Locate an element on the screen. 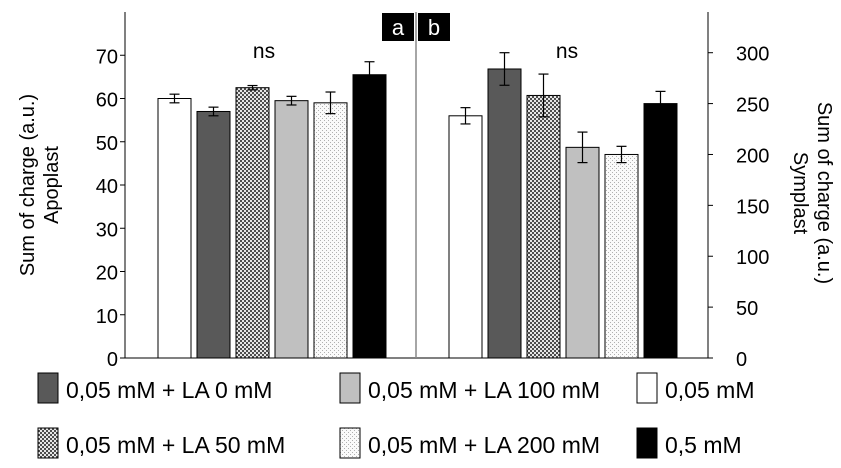 This screenshot has height=468, width=841. right-y-tick-label: 250 is located at coordinates (752, 106).